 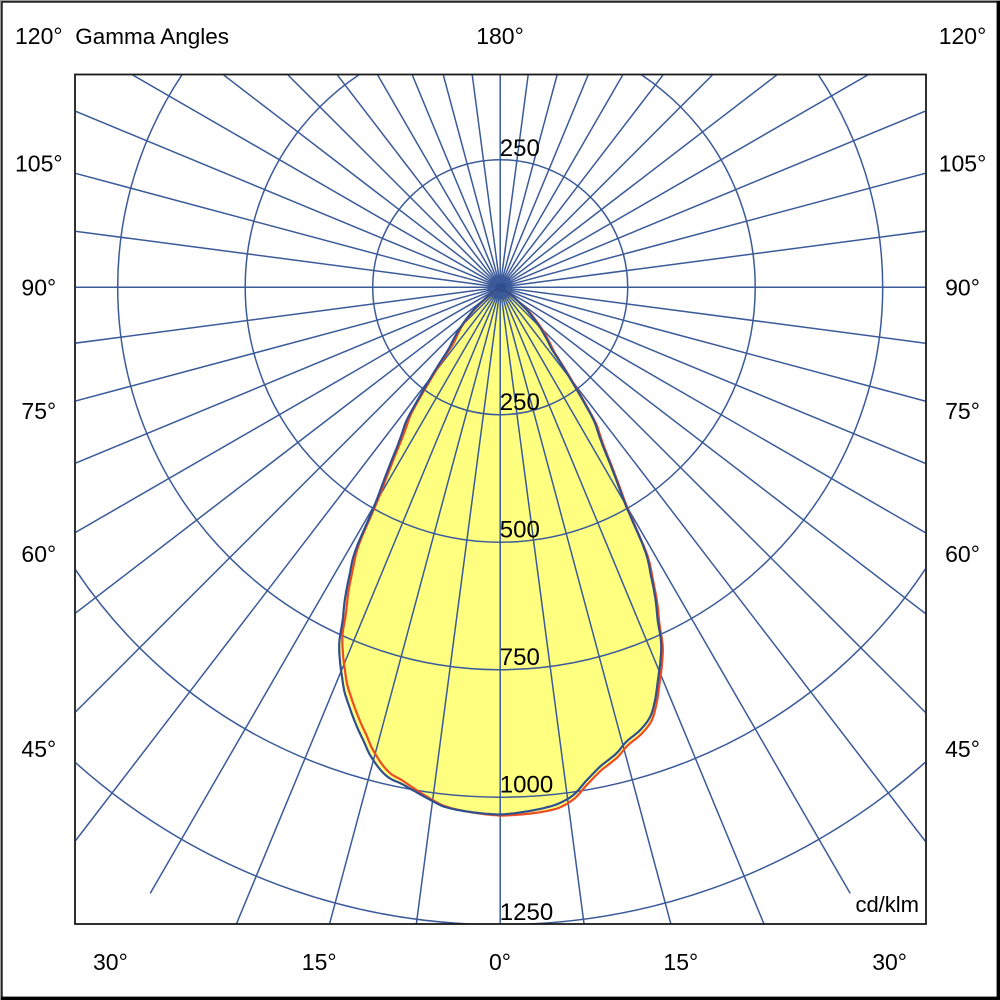 What do you see at coordinates (152, 36) in the screenshot?
I see `svg-text: Gamma Angles` at bounding box center [152, 36].